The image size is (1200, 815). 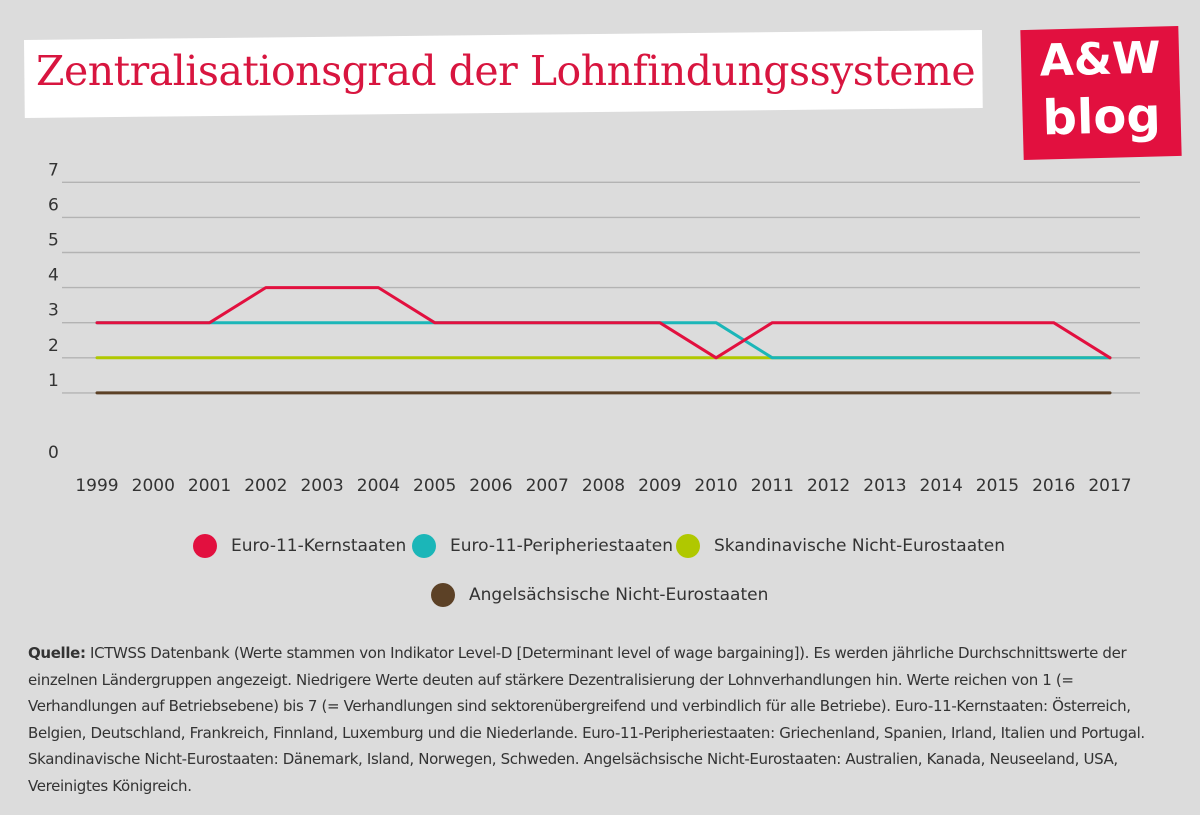 I want to click on x-tick-label-2007: 2007, so click(x=547, y=486).